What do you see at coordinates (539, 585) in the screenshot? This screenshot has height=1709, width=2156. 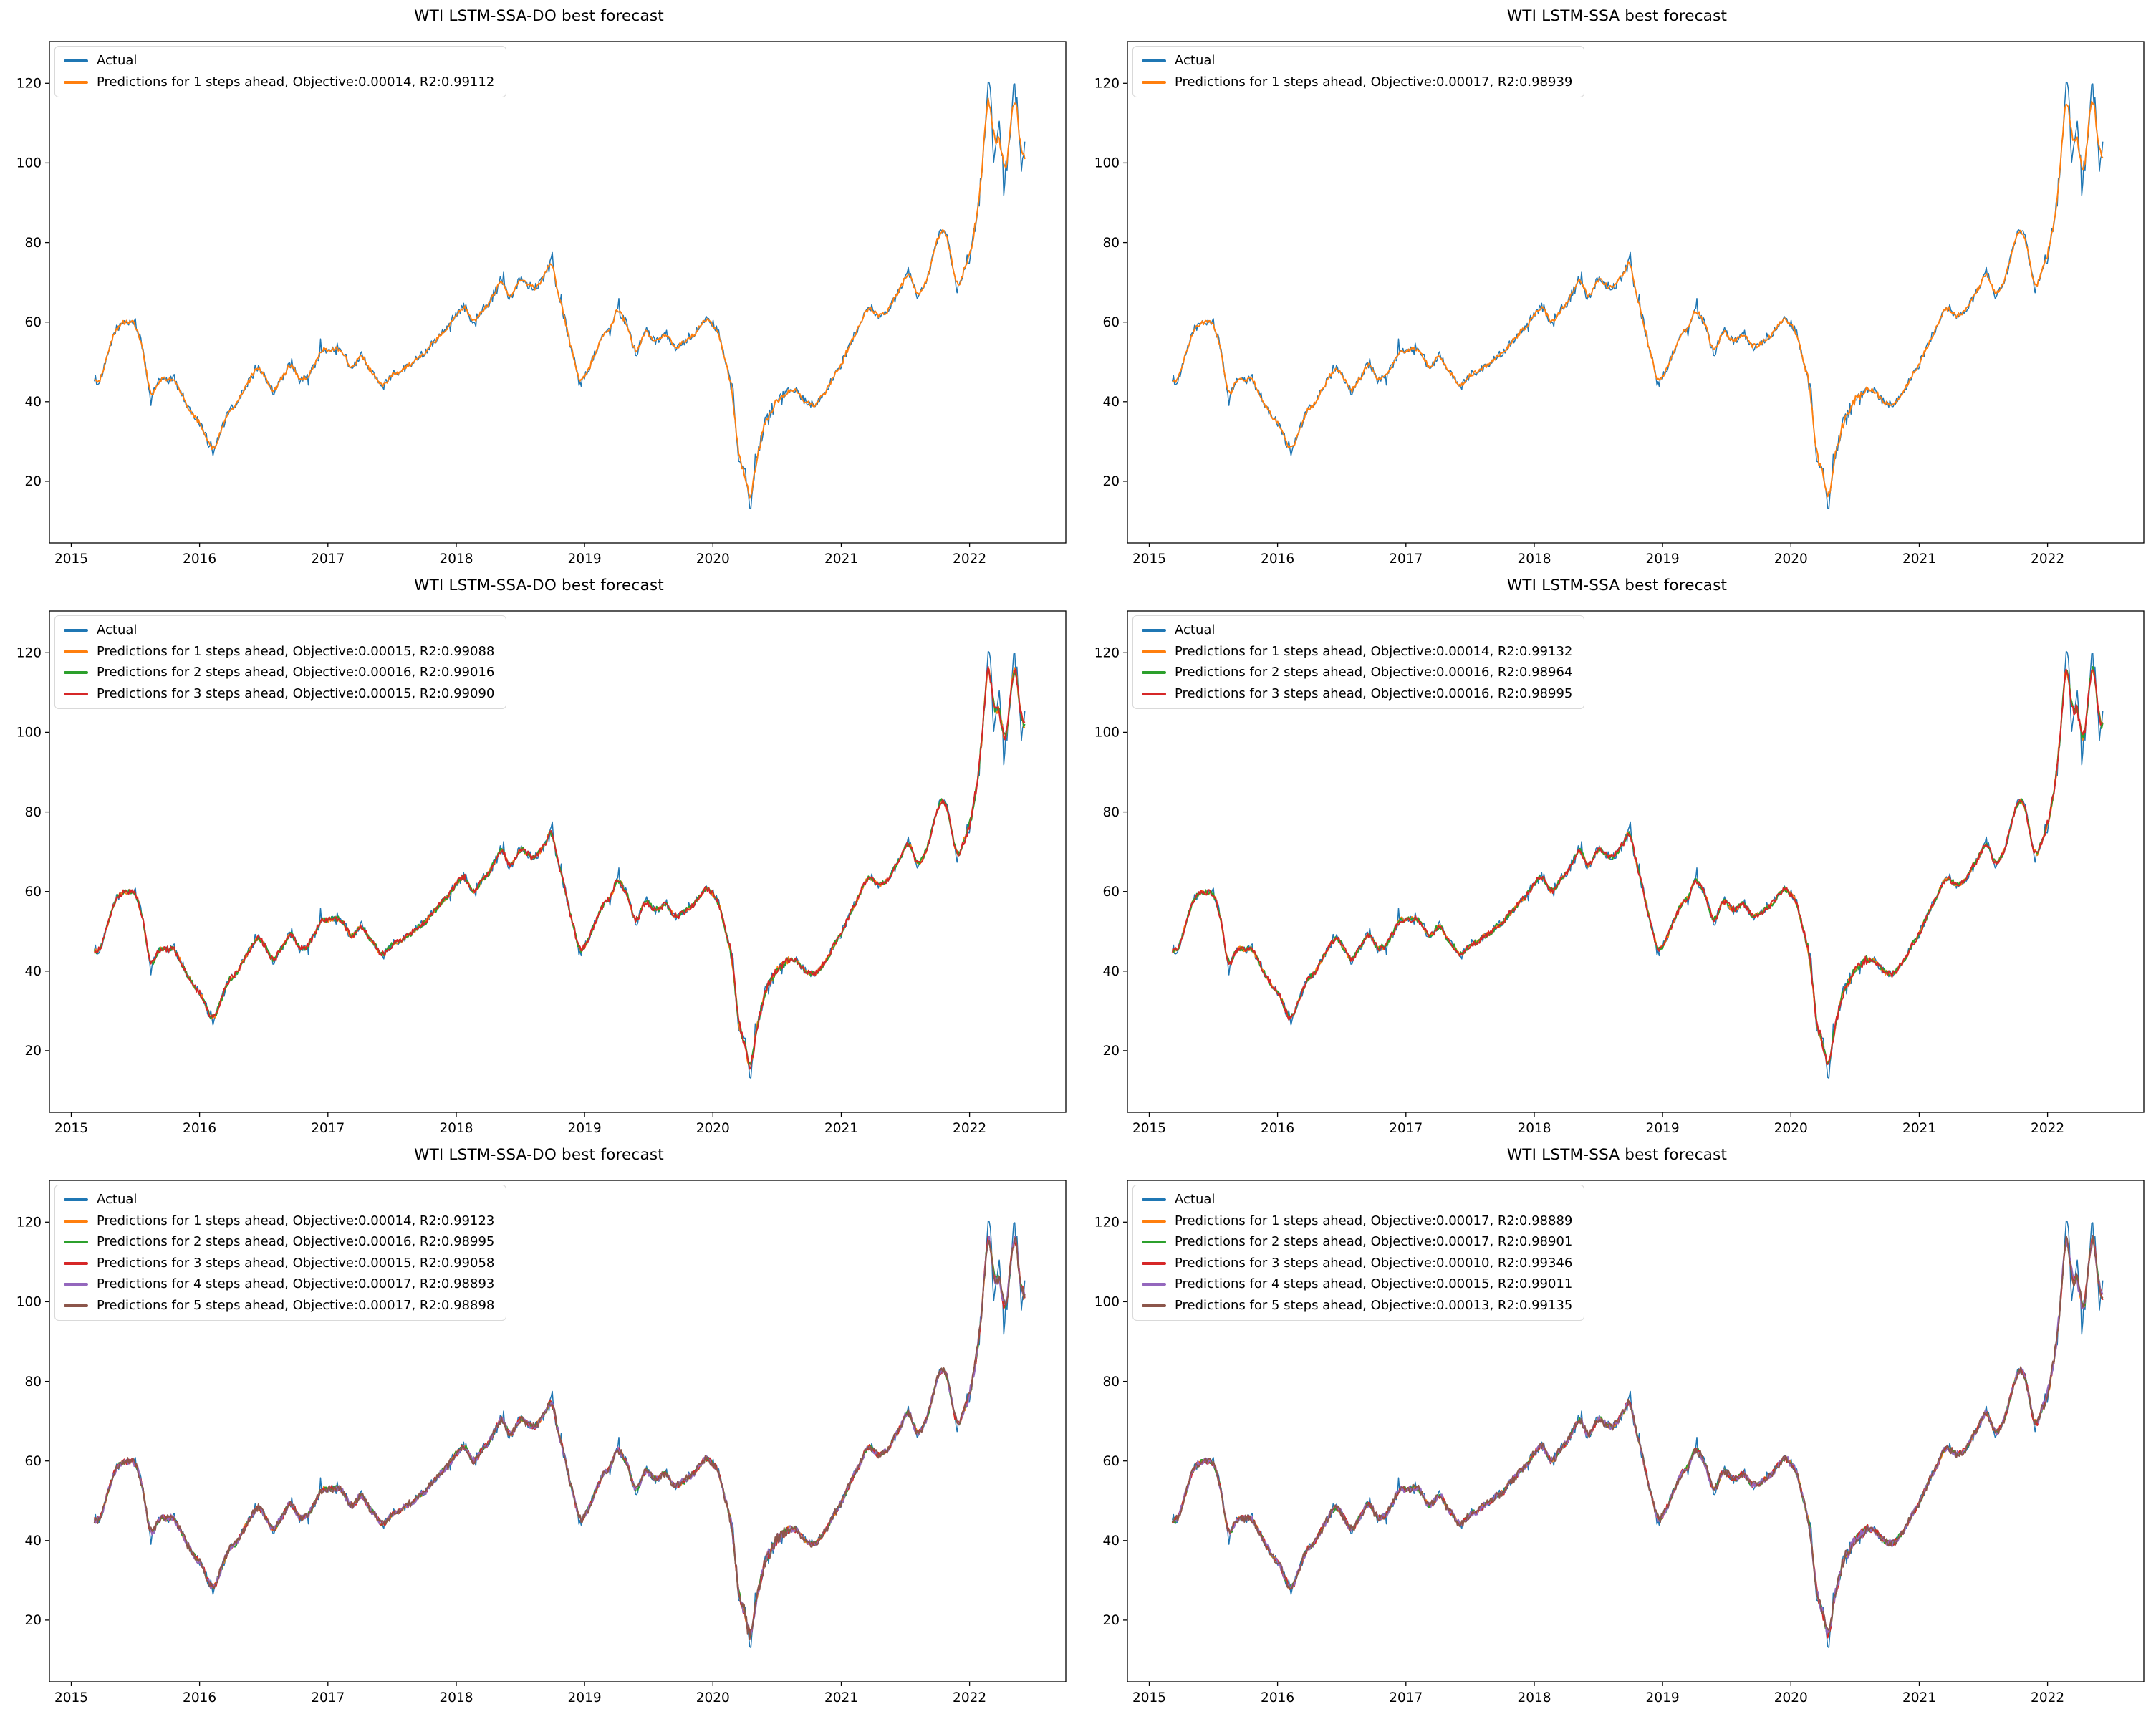 I see `chart-title: WTI LSTM-SSA-DO best forecast` at bounding box center [539, 585].